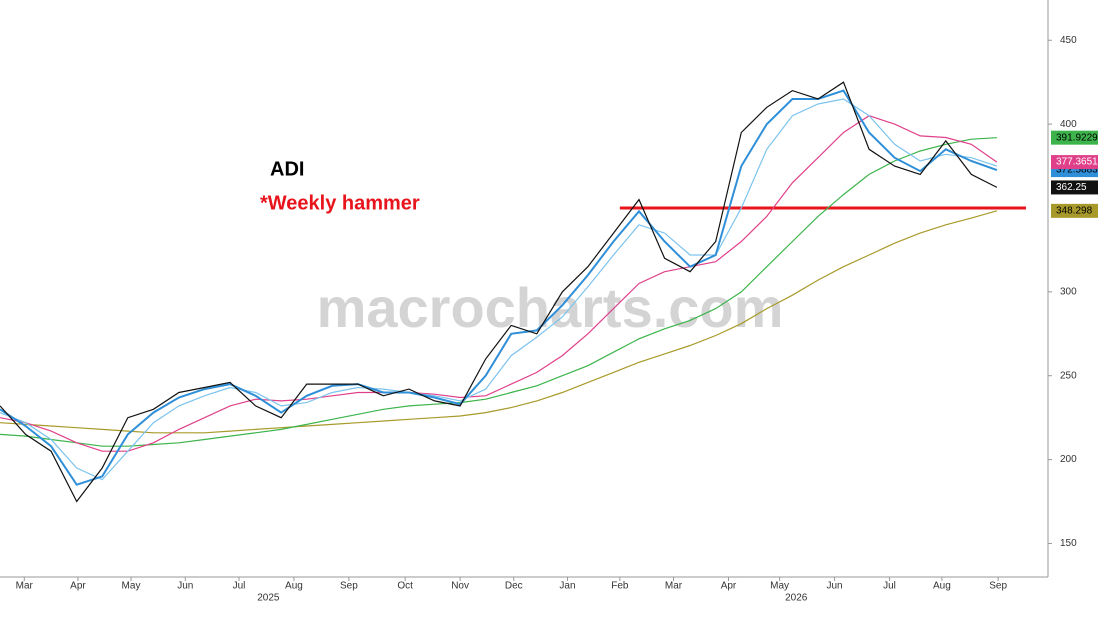 Image resolution: width=1100 pixels, height=619 pixels. What do you see at coordinates (514, 586) in the screenshot?
I see `x-tick-label: Dec` at bounding box center [514, 586].